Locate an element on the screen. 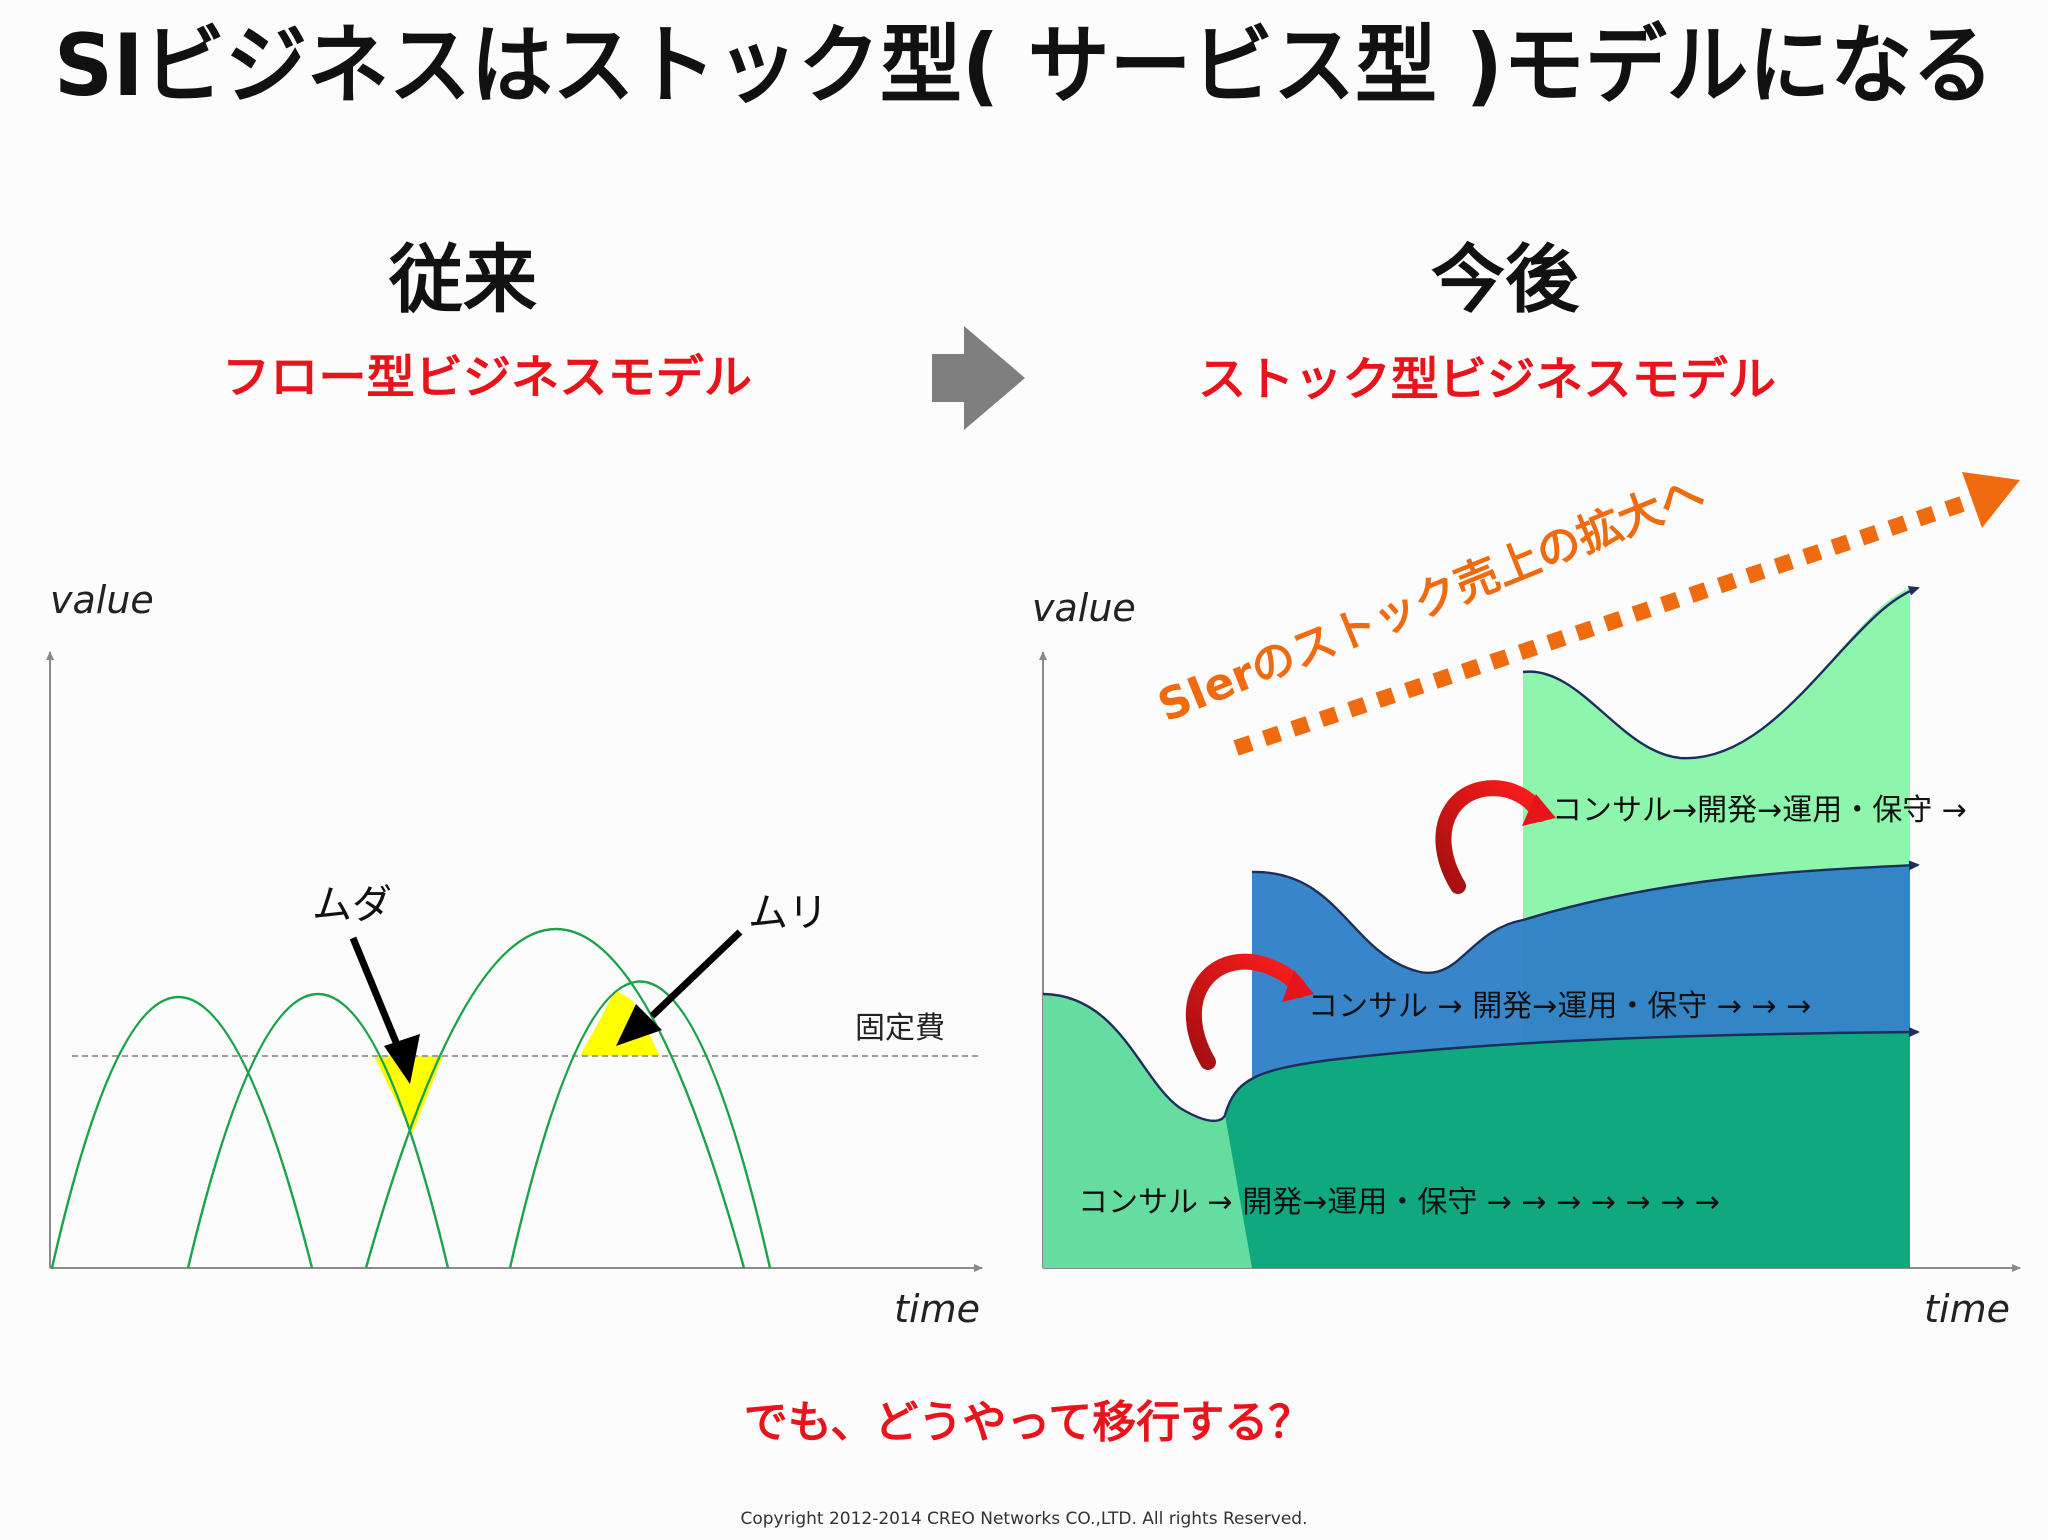  growth-dotted-arrow is located at coordinates (1608, 623).